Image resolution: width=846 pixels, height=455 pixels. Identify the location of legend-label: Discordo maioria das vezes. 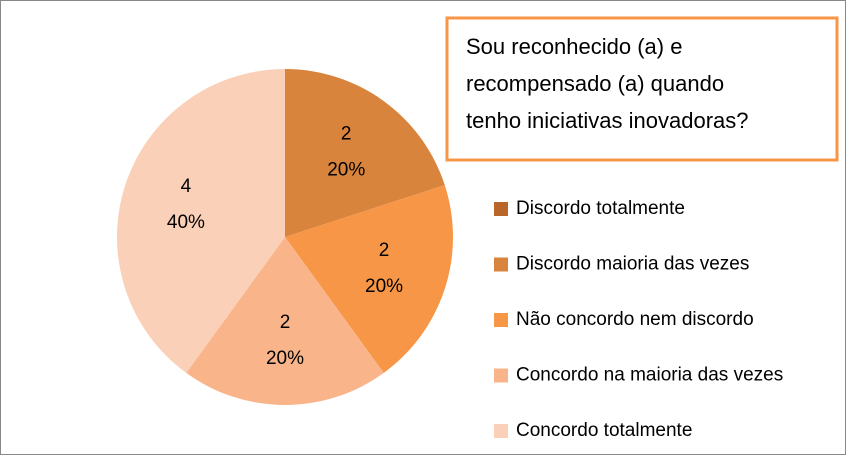
(632, 264).